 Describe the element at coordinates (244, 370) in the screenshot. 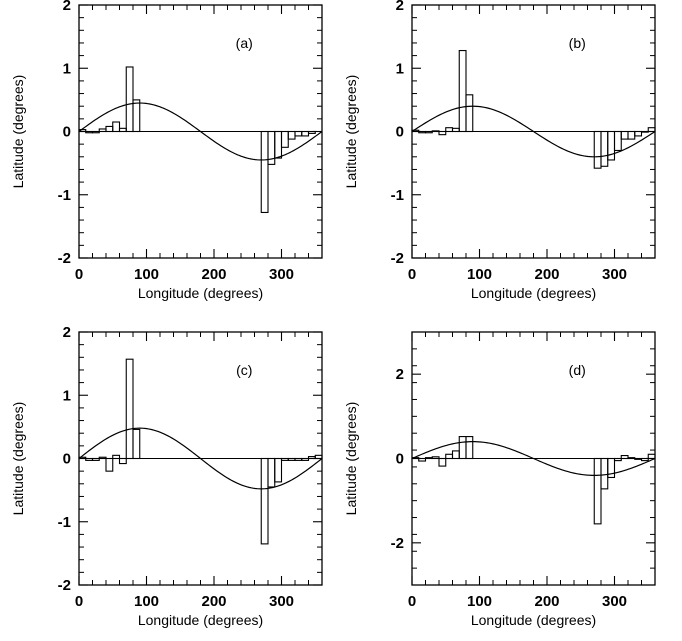

I see `panel-label: (c)` at that location.